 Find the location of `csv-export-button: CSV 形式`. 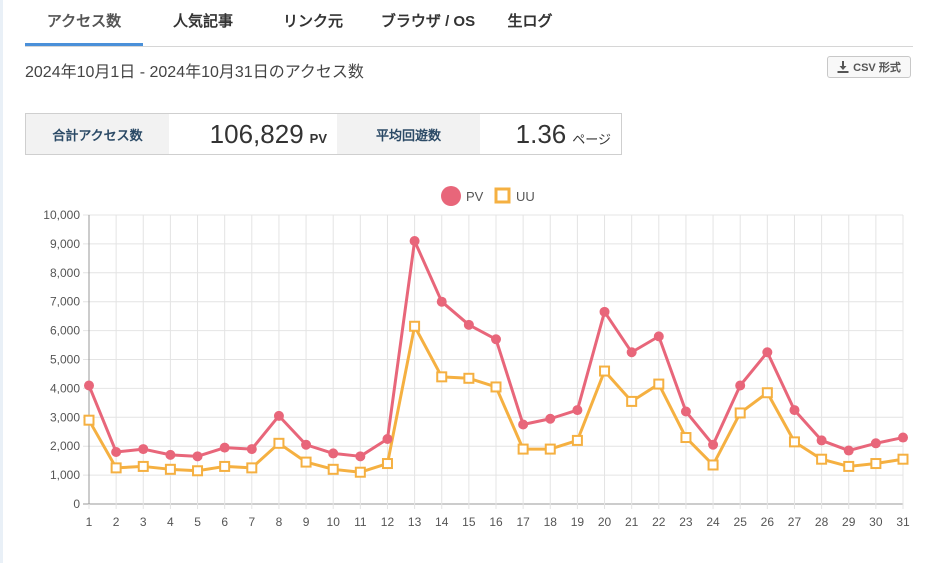

csv-export-button: CSV 形式 is located at coordinates (869, 67).